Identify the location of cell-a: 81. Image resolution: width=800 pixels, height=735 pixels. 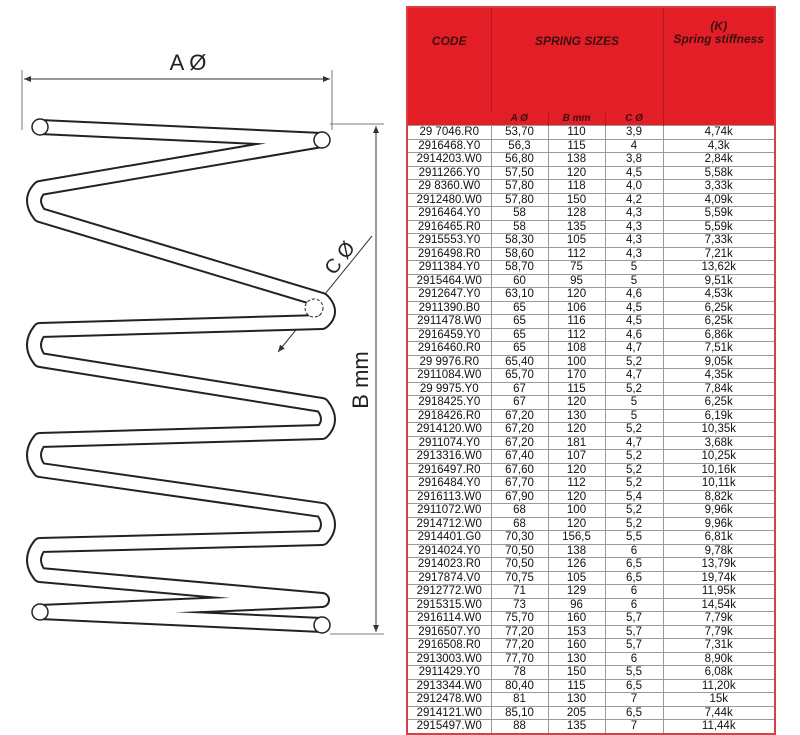
(519, 699).